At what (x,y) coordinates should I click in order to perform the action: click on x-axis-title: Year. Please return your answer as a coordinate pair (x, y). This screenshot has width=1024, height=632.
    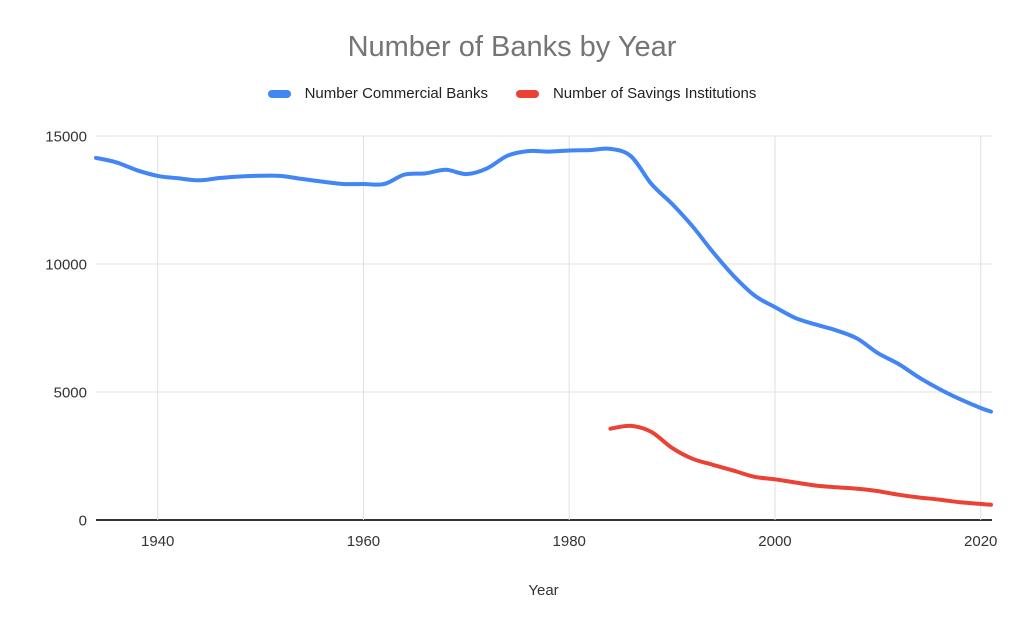
    Looking at the image, I should click on (543, 590).